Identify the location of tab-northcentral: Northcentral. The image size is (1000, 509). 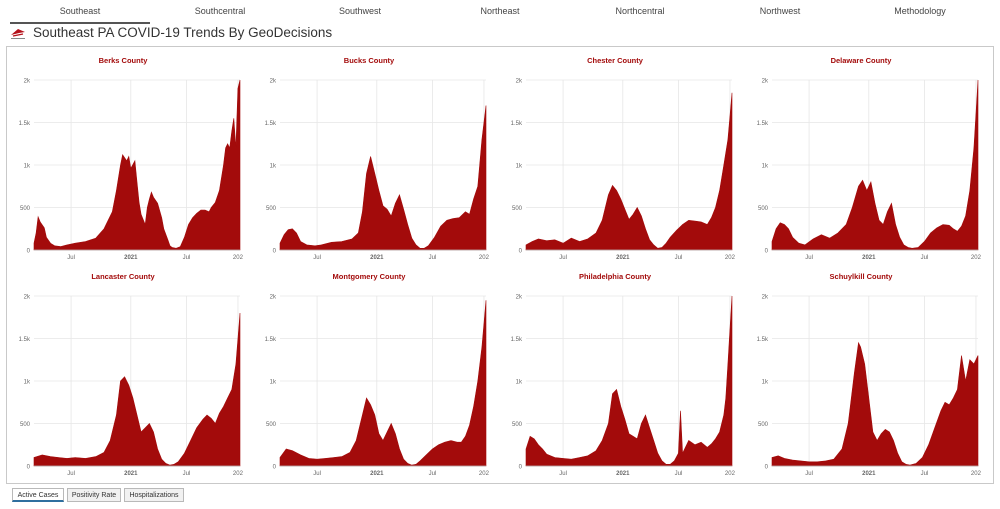
(640, 11).